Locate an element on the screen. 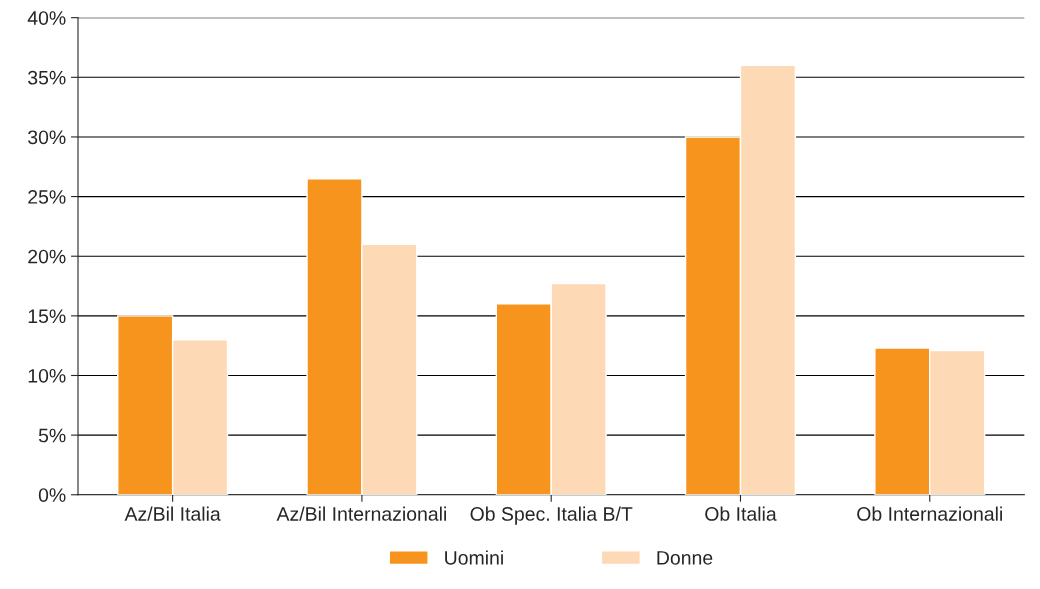 This screenshot has width=1040, height=589. y-tick-label: 10% is located at coordinates (47, 375).